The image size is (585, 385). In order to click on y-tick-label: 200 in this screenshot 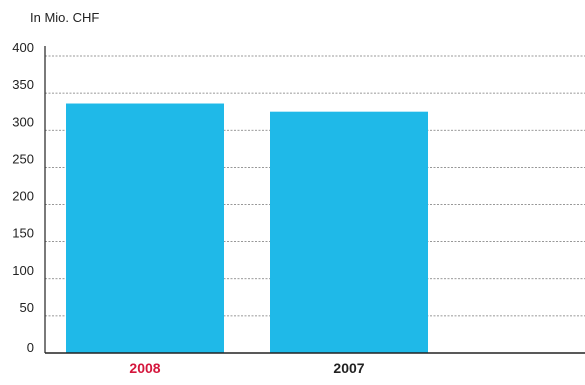, I will do `click(23, 196)`.